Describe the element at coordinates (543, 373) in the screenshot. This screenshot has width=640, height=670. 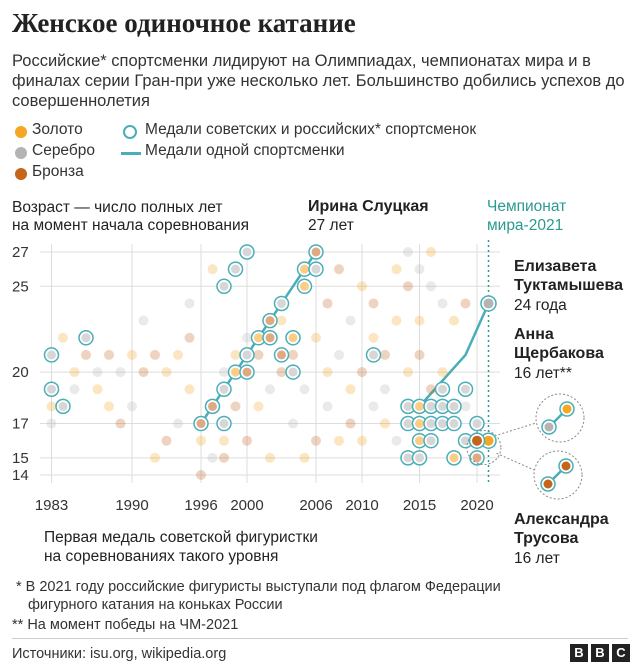
I see `shcherbakova-age: 16 лет**` at that location.